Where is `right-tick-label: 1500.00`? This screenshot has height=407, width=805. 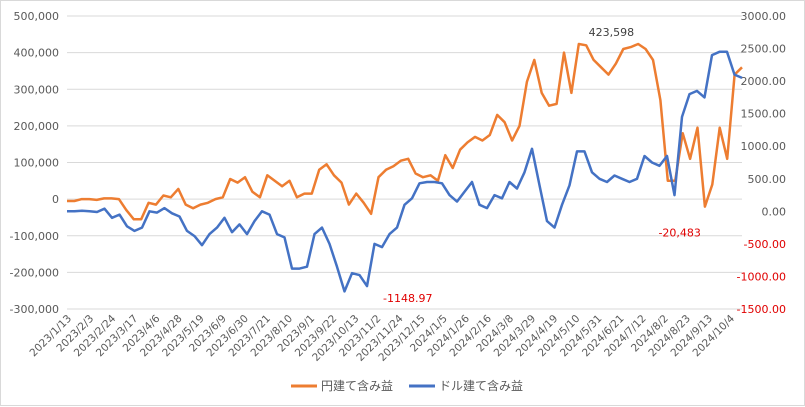
right-tick-label: 1500.00 is located at coordinates (764, 114).